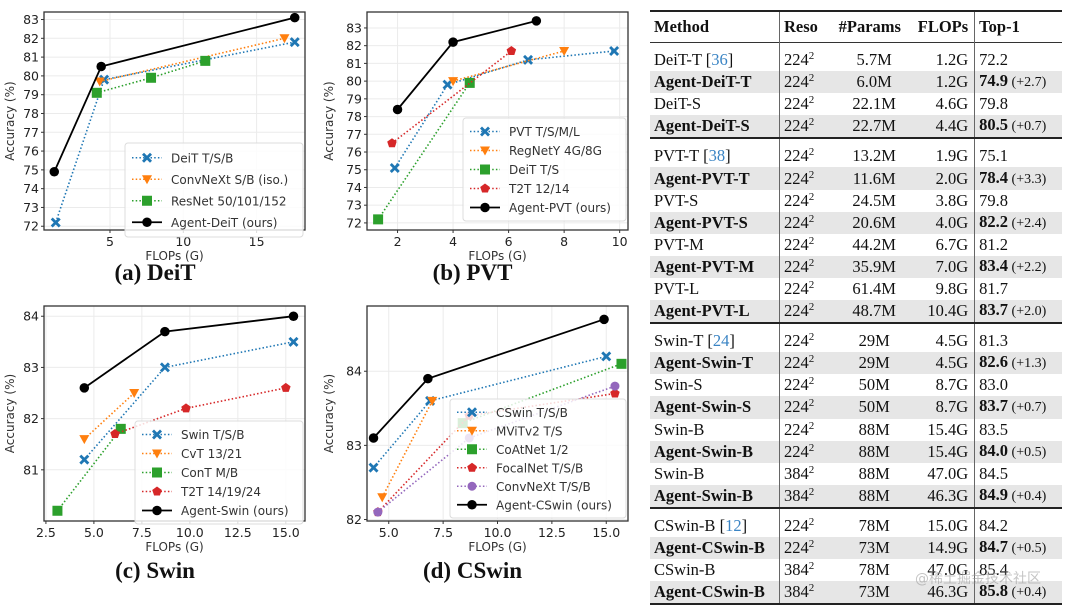 The width and height of the screenshot is (1080, 605). I want to click on x-tick-label: 10, so click(183, 241).